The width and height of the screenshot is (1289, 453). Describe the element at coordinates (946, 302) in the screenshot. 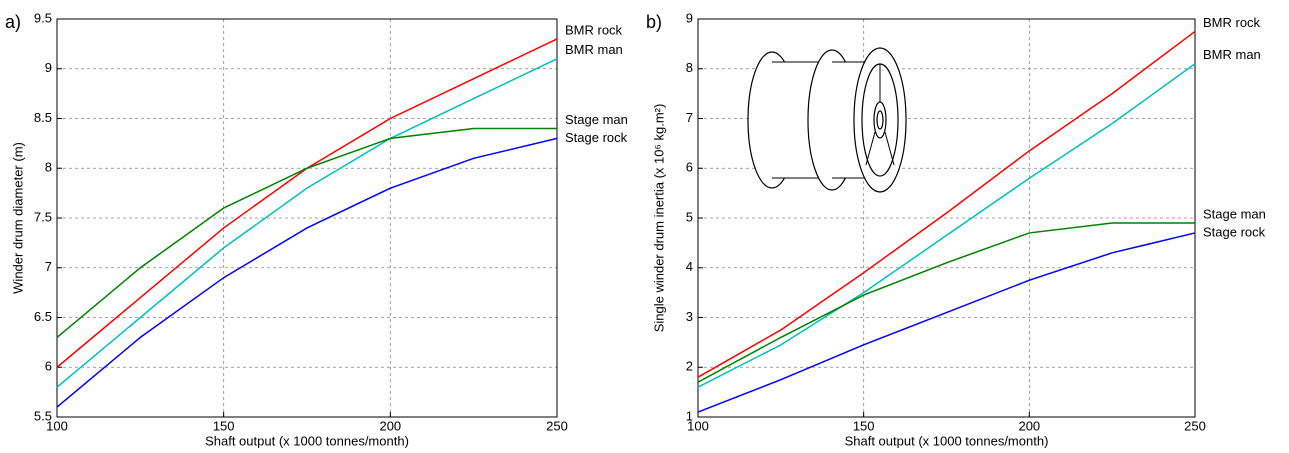

I see `series-line` at that location.